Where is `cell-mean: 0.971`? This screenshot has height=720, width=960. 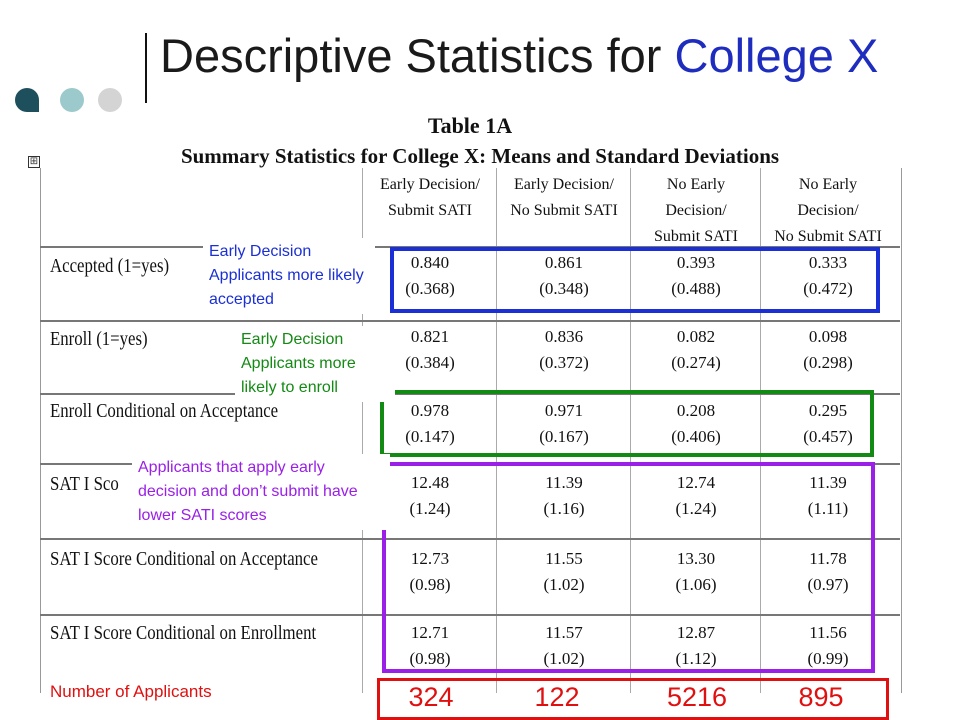 cell-mean: 0.971 is located at coordinates (564, 410).